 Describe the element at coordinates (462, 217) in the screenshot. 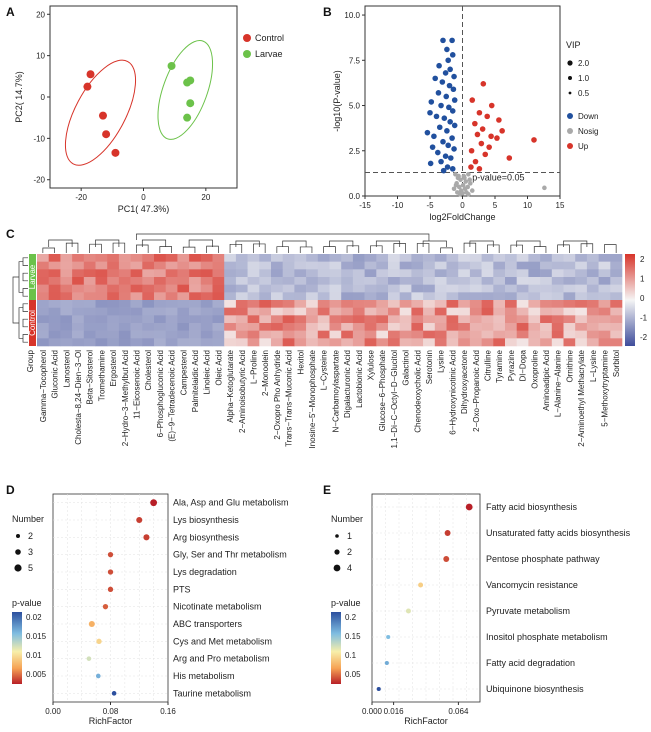

I see `volcano-x-axis-label: log2FoldChange` at that location.